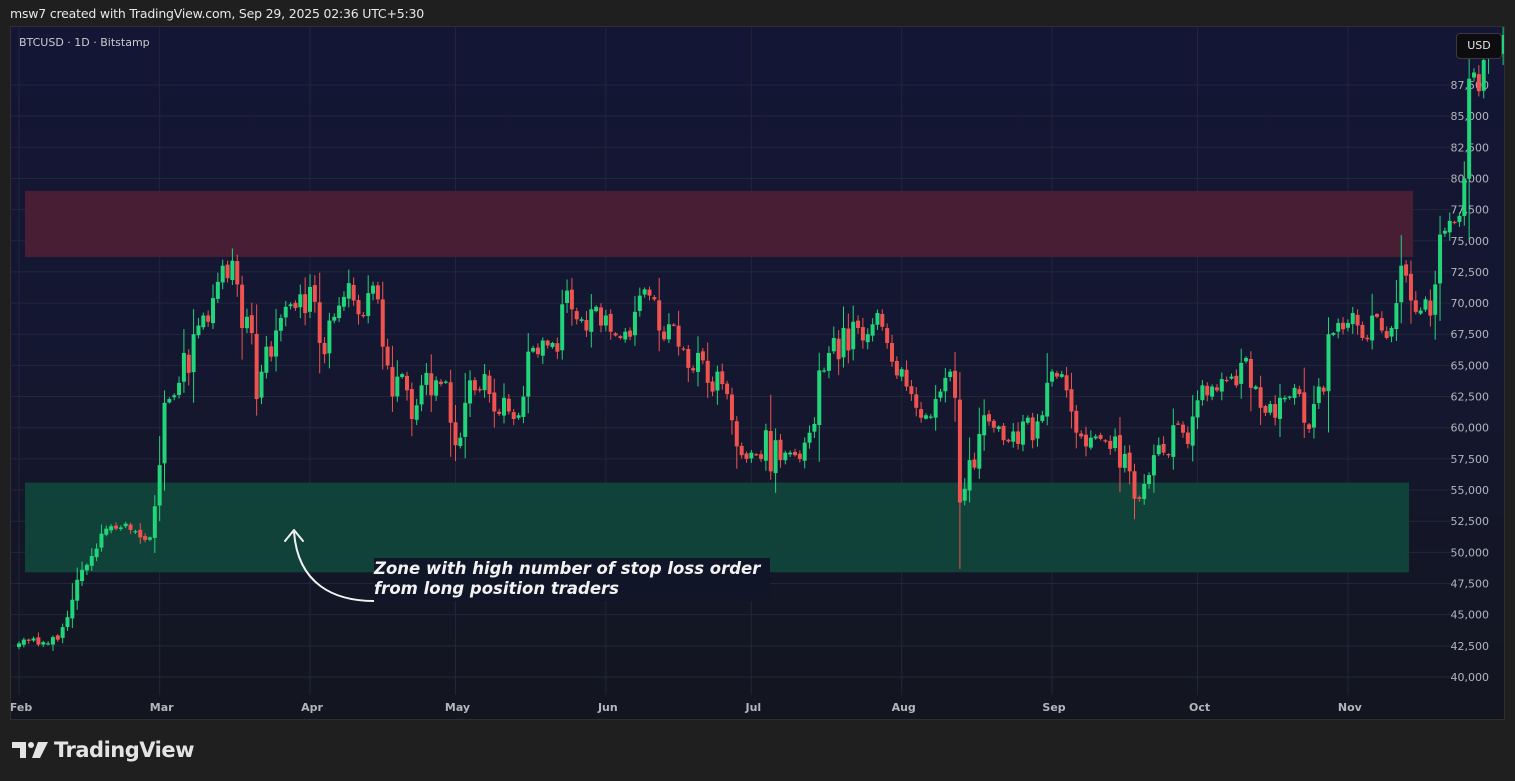  Describe the element at coordinates (1470, 428) in the screenshot. I see `svg-text: 60,000` at that location.